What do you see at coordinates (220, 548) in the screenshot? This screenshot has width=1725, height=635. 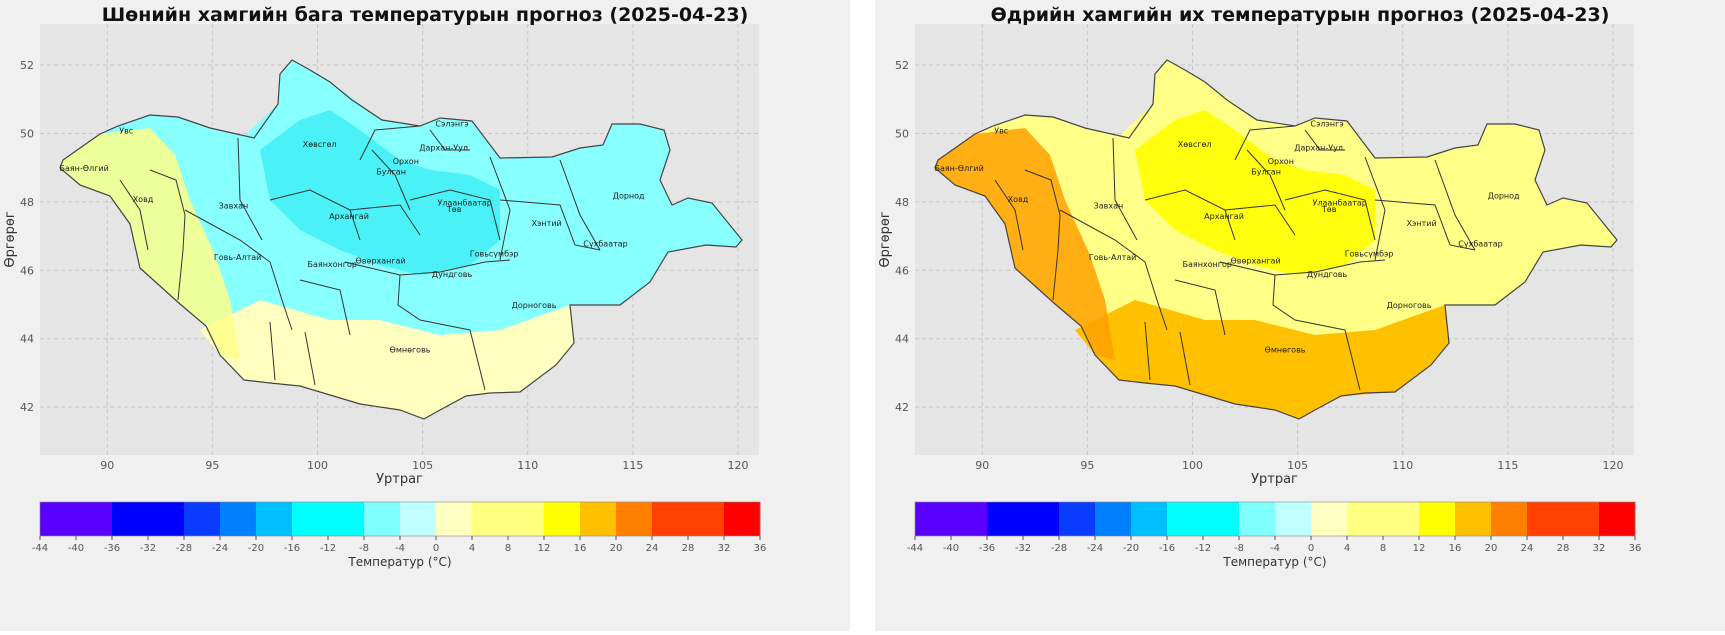 I see `colorbar-tick-label: -24` at bounding box center [220, 548].